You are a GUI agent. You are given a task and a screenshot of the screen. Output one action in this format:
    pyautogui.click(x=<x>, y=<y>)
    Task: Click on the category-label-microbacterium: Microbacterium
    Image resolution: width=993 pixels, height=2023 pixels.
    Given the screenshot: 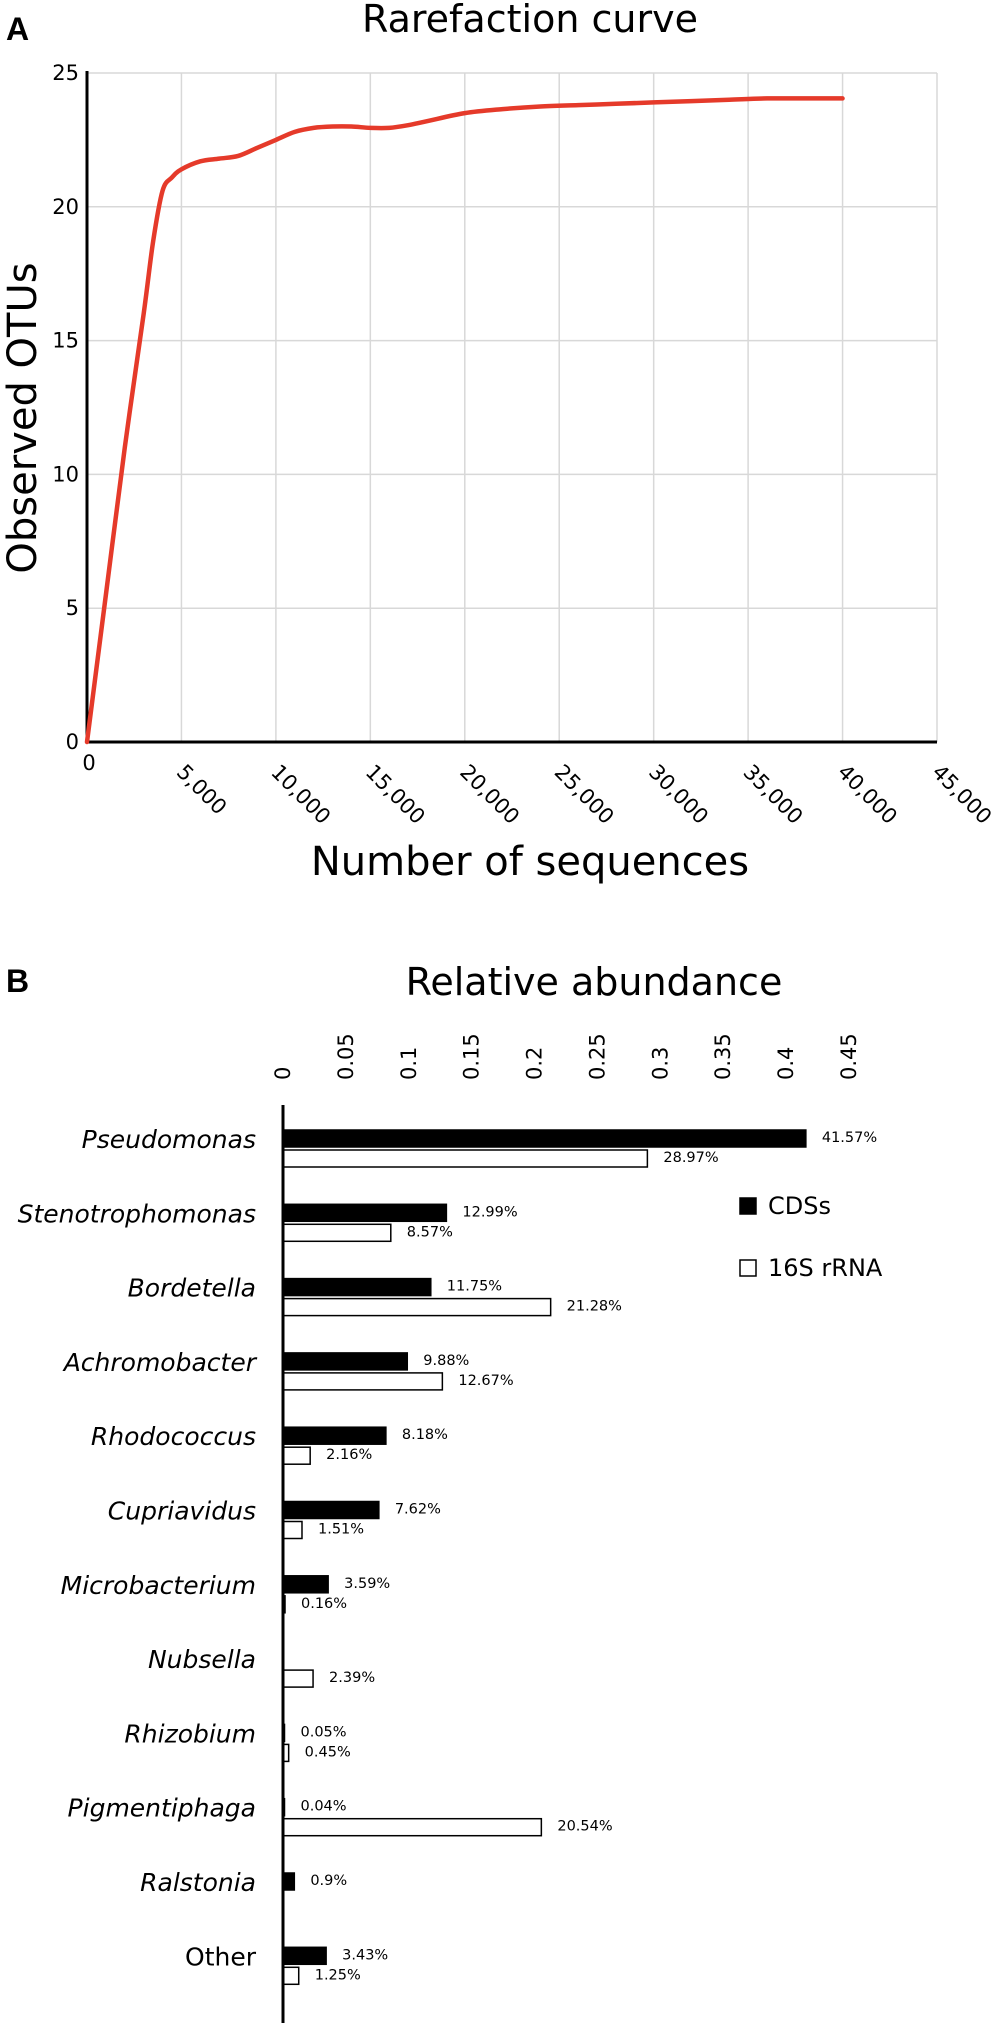 What is the action you would take?
    pyautogui.click(x=158, y=1585)
    